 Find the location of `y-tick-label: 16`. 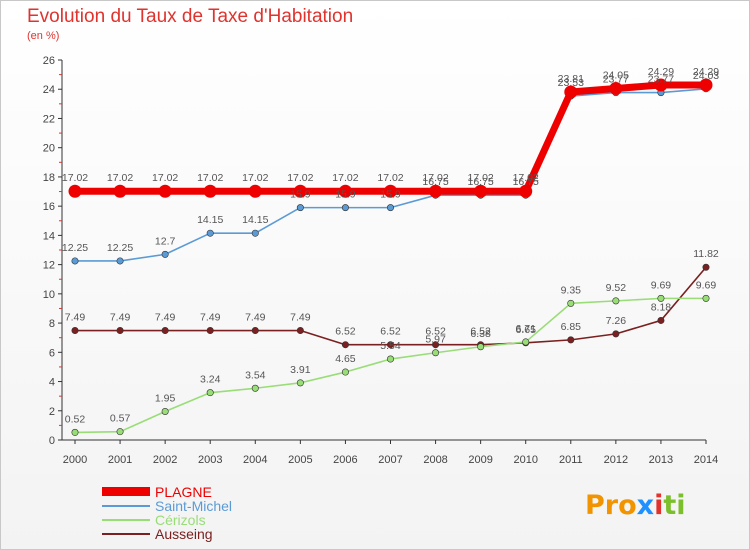

y-tick-label: 16 is located at coordinates (49, 207).